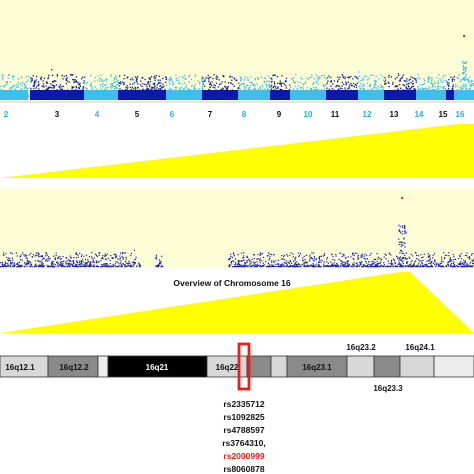 Image resolution: width=474 pixels, height=474 pixels. I want to click on chromosome-label: 8, so click(244, 114).